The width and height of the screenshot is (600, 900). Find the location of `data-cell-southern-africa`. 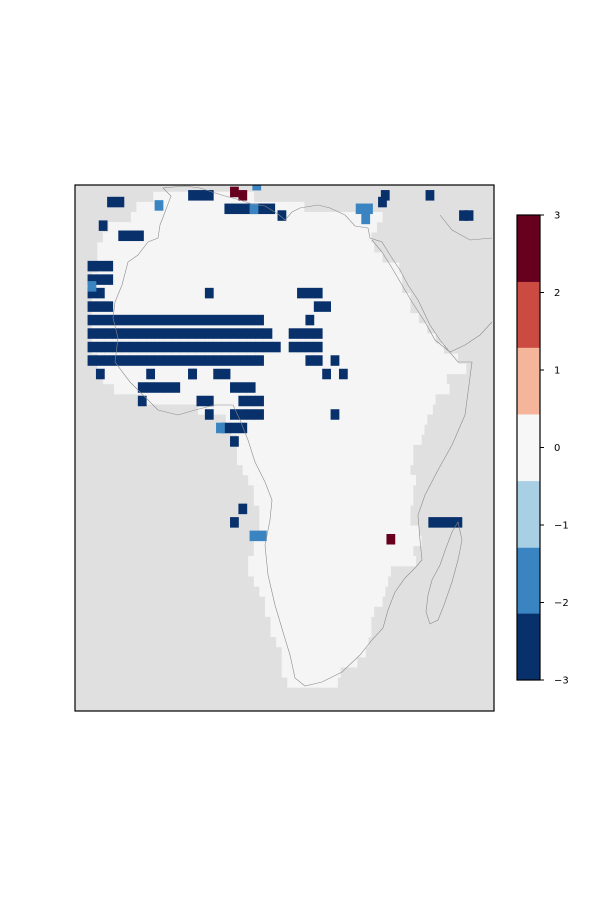

data-cell-southern-africa is located at coordinates (449, 522).